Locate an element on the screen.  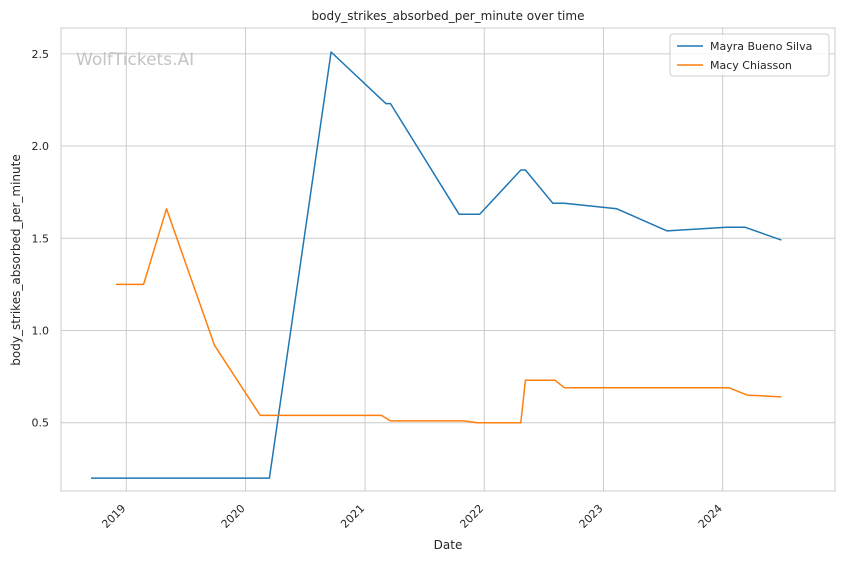
y-tick-label: 2.5 is located at coordinates (41, 54).